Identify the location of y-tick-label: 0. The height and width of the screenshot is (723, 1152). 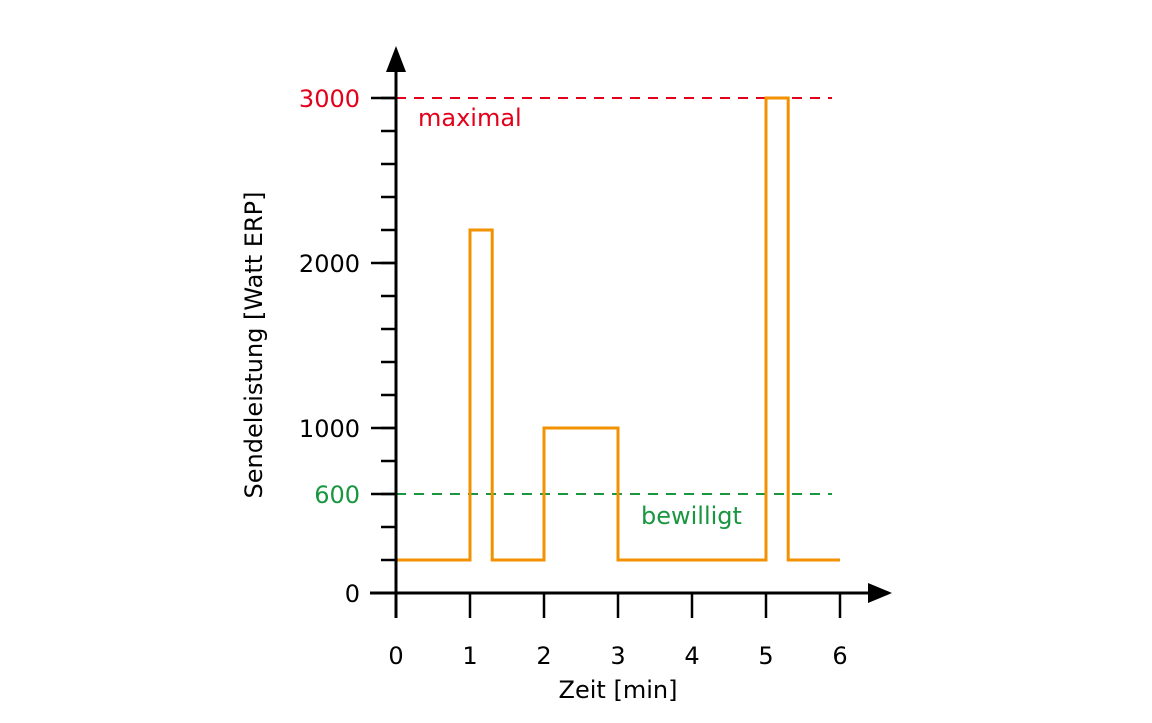
(352, 594).